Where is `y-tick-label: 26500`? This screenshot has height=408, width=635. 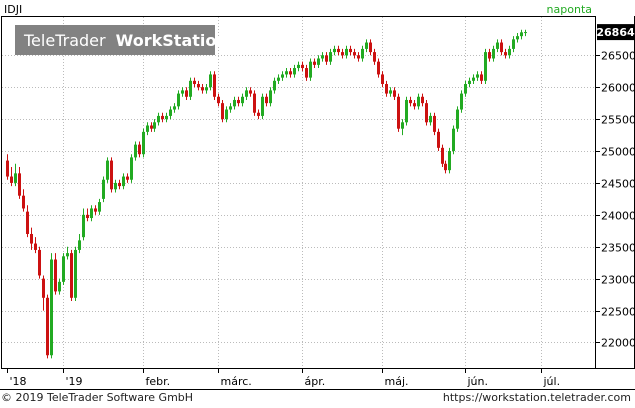
y-tick-label: 26500 is located at coordinates (618, 56).